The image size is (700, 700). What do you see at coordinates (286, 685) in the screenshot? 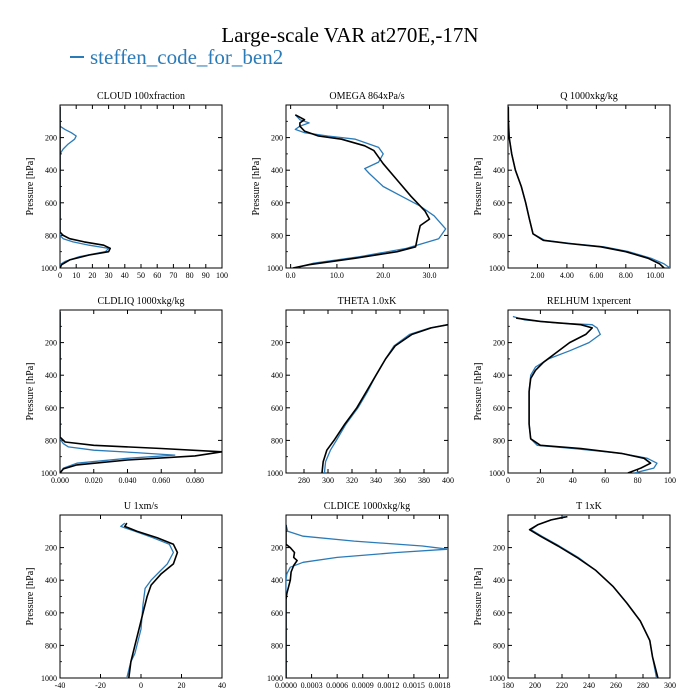
I see `x-tick-label: 0.0000` at bounding box center [286, 685].